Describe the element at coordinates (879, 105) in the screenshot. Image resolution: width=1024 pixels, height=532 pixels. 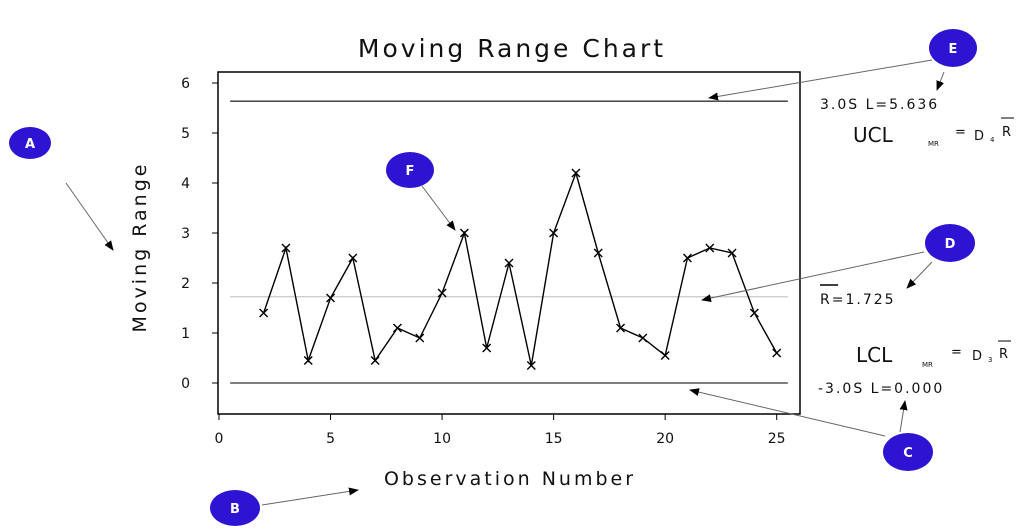
I see `ucl-label: 3.0S L=5.636` at that location.